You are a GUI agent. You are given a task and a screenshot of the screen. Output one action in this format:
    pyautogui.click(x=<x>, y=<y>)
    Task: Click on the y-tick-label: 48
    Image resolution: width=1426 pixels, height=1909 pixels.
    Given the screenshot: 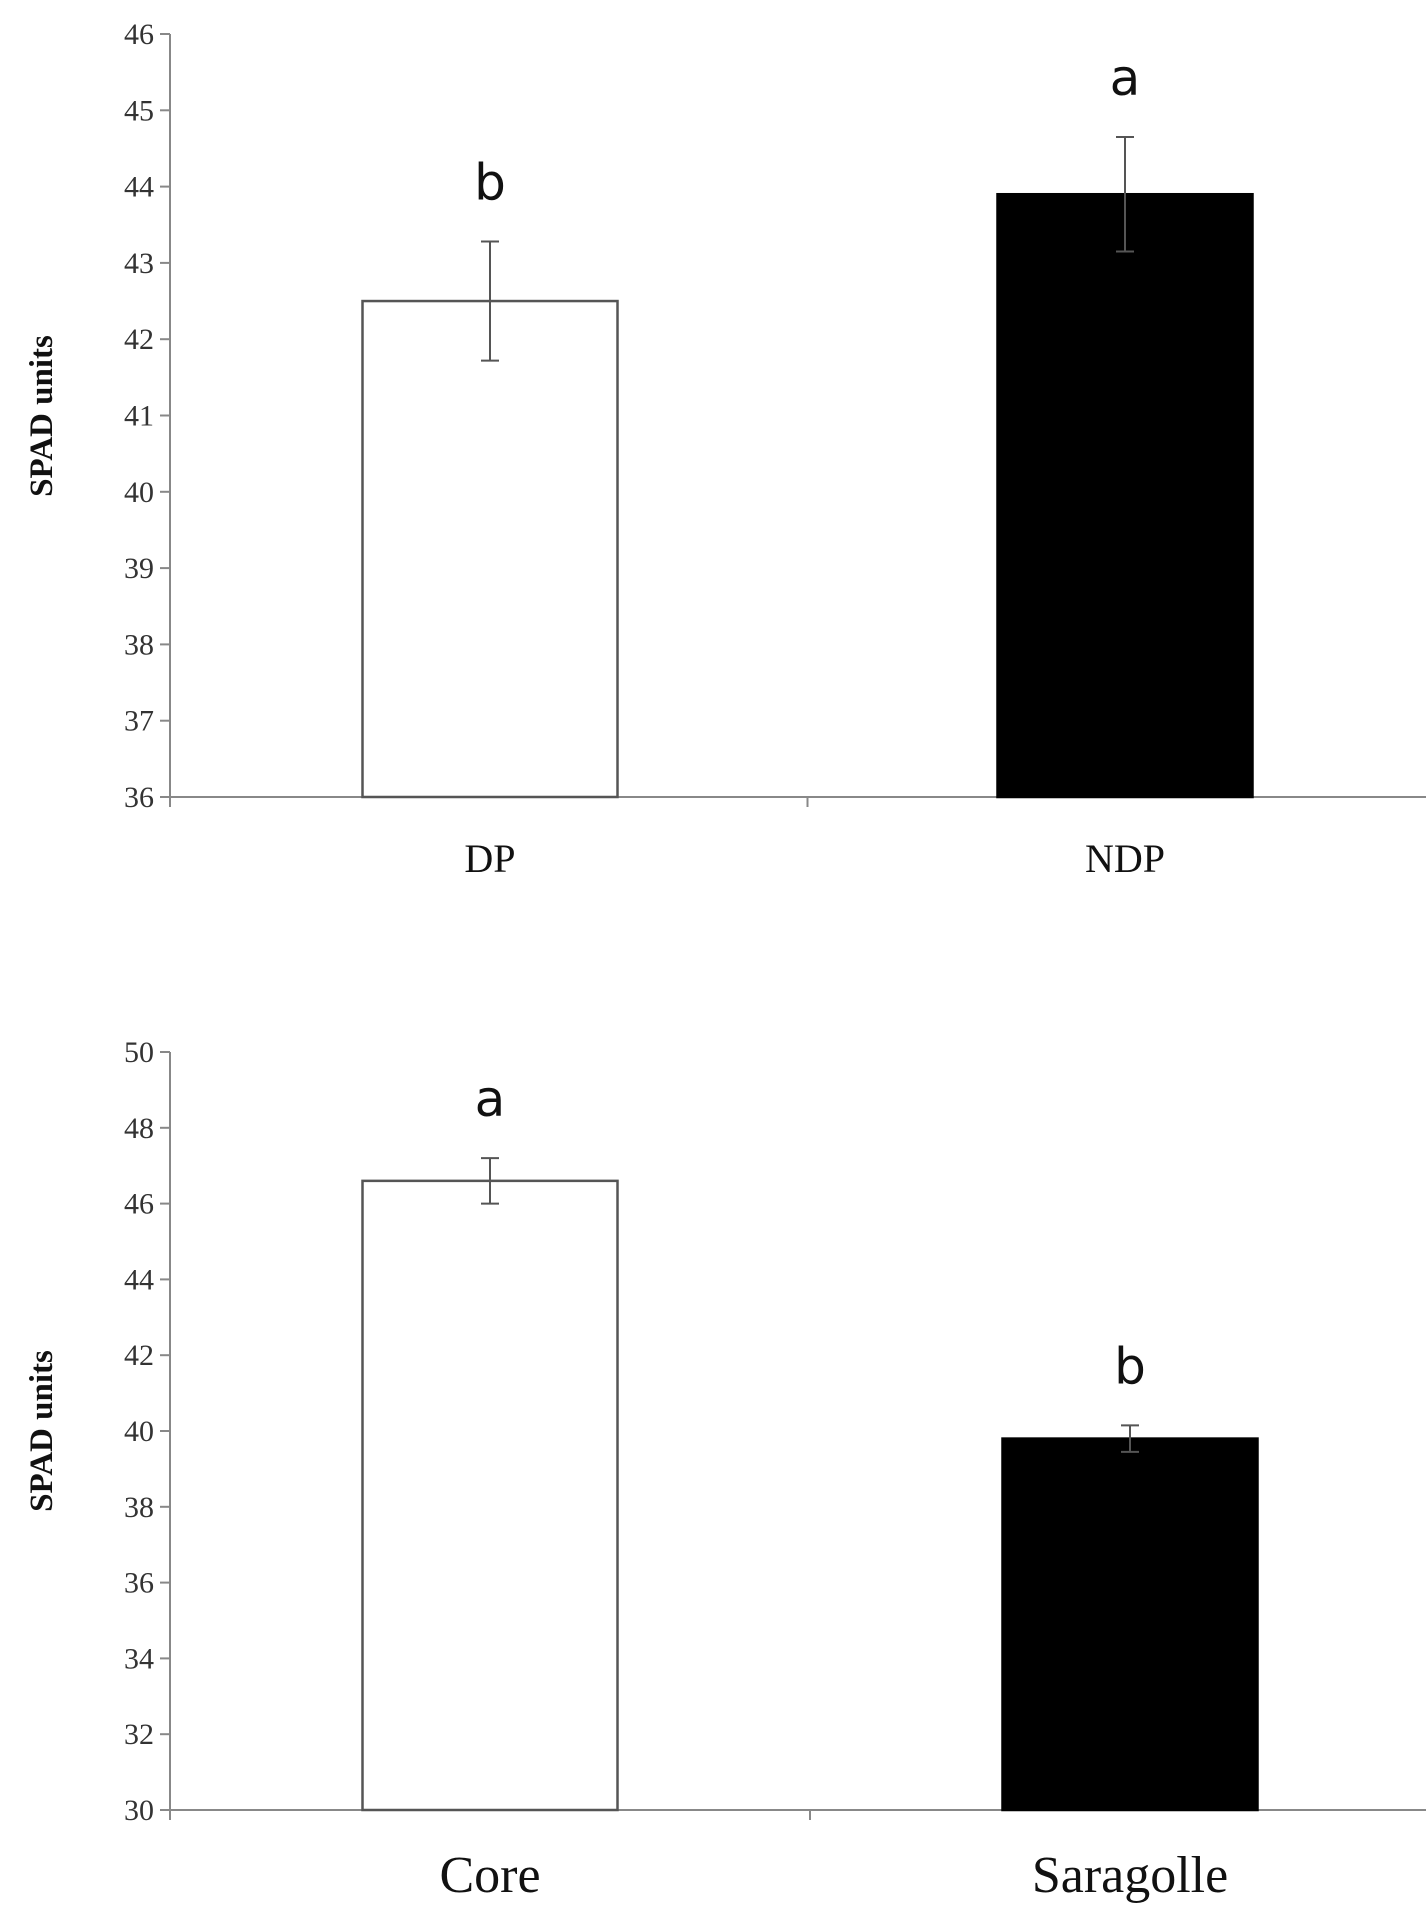 What is the action you would take?
    pyautogui.click(x=139, y=1128)
    